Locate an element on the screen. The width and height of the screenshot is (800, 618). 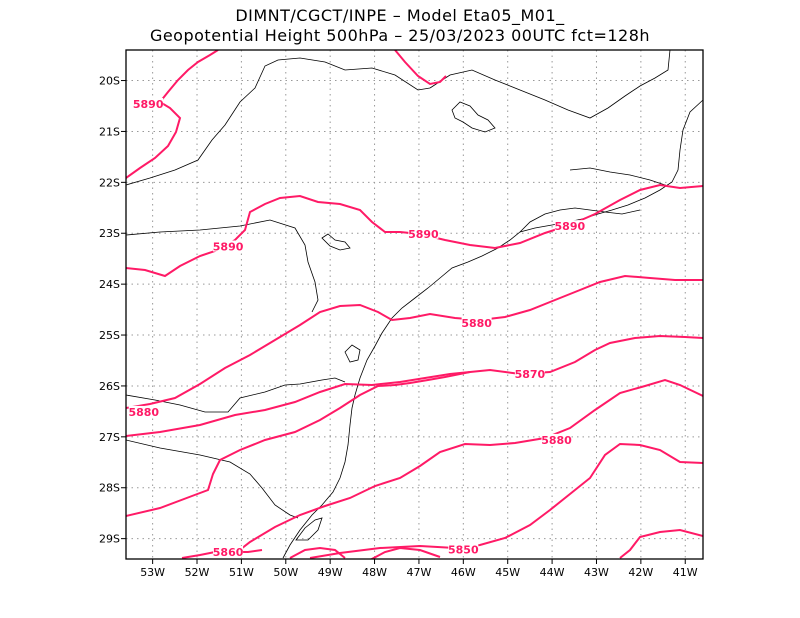
lat-tick-label: 29S is located at coordinates (109, 539).